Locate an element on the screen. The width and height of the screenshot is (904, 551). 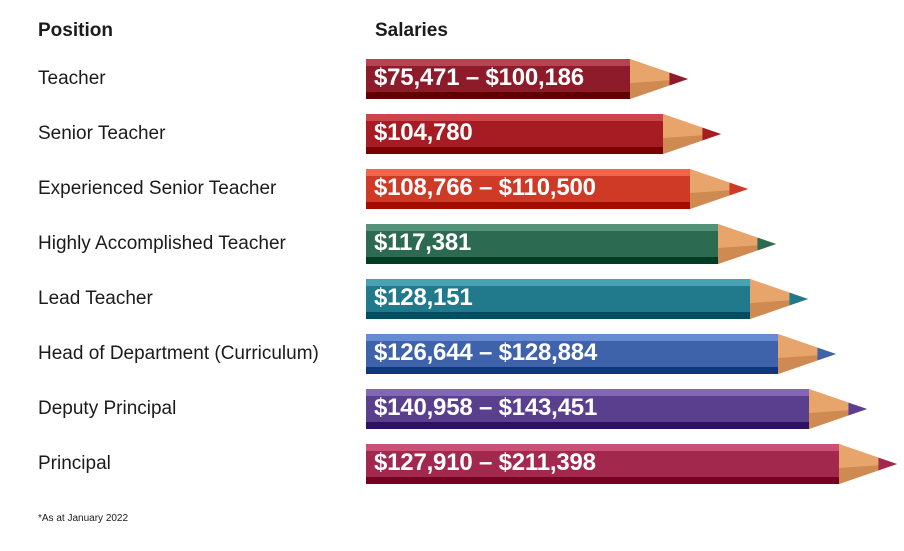
salary-label: $104,780 is located at coordinates (423, 132).